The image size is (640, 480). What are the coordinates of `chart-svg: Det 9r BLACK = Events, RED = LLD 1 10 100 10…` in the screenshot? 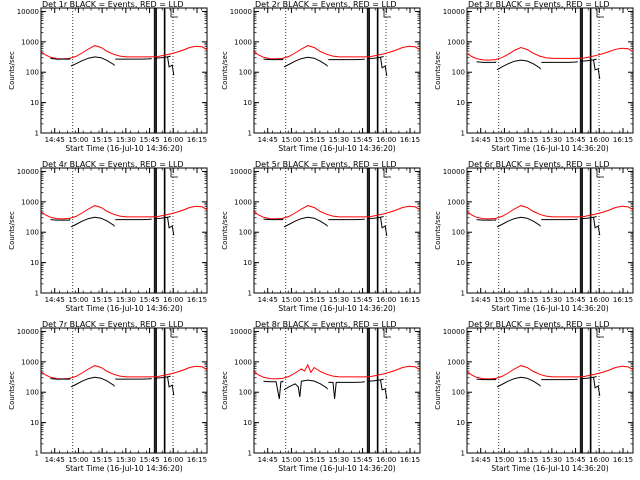 It's located at (534, 396).